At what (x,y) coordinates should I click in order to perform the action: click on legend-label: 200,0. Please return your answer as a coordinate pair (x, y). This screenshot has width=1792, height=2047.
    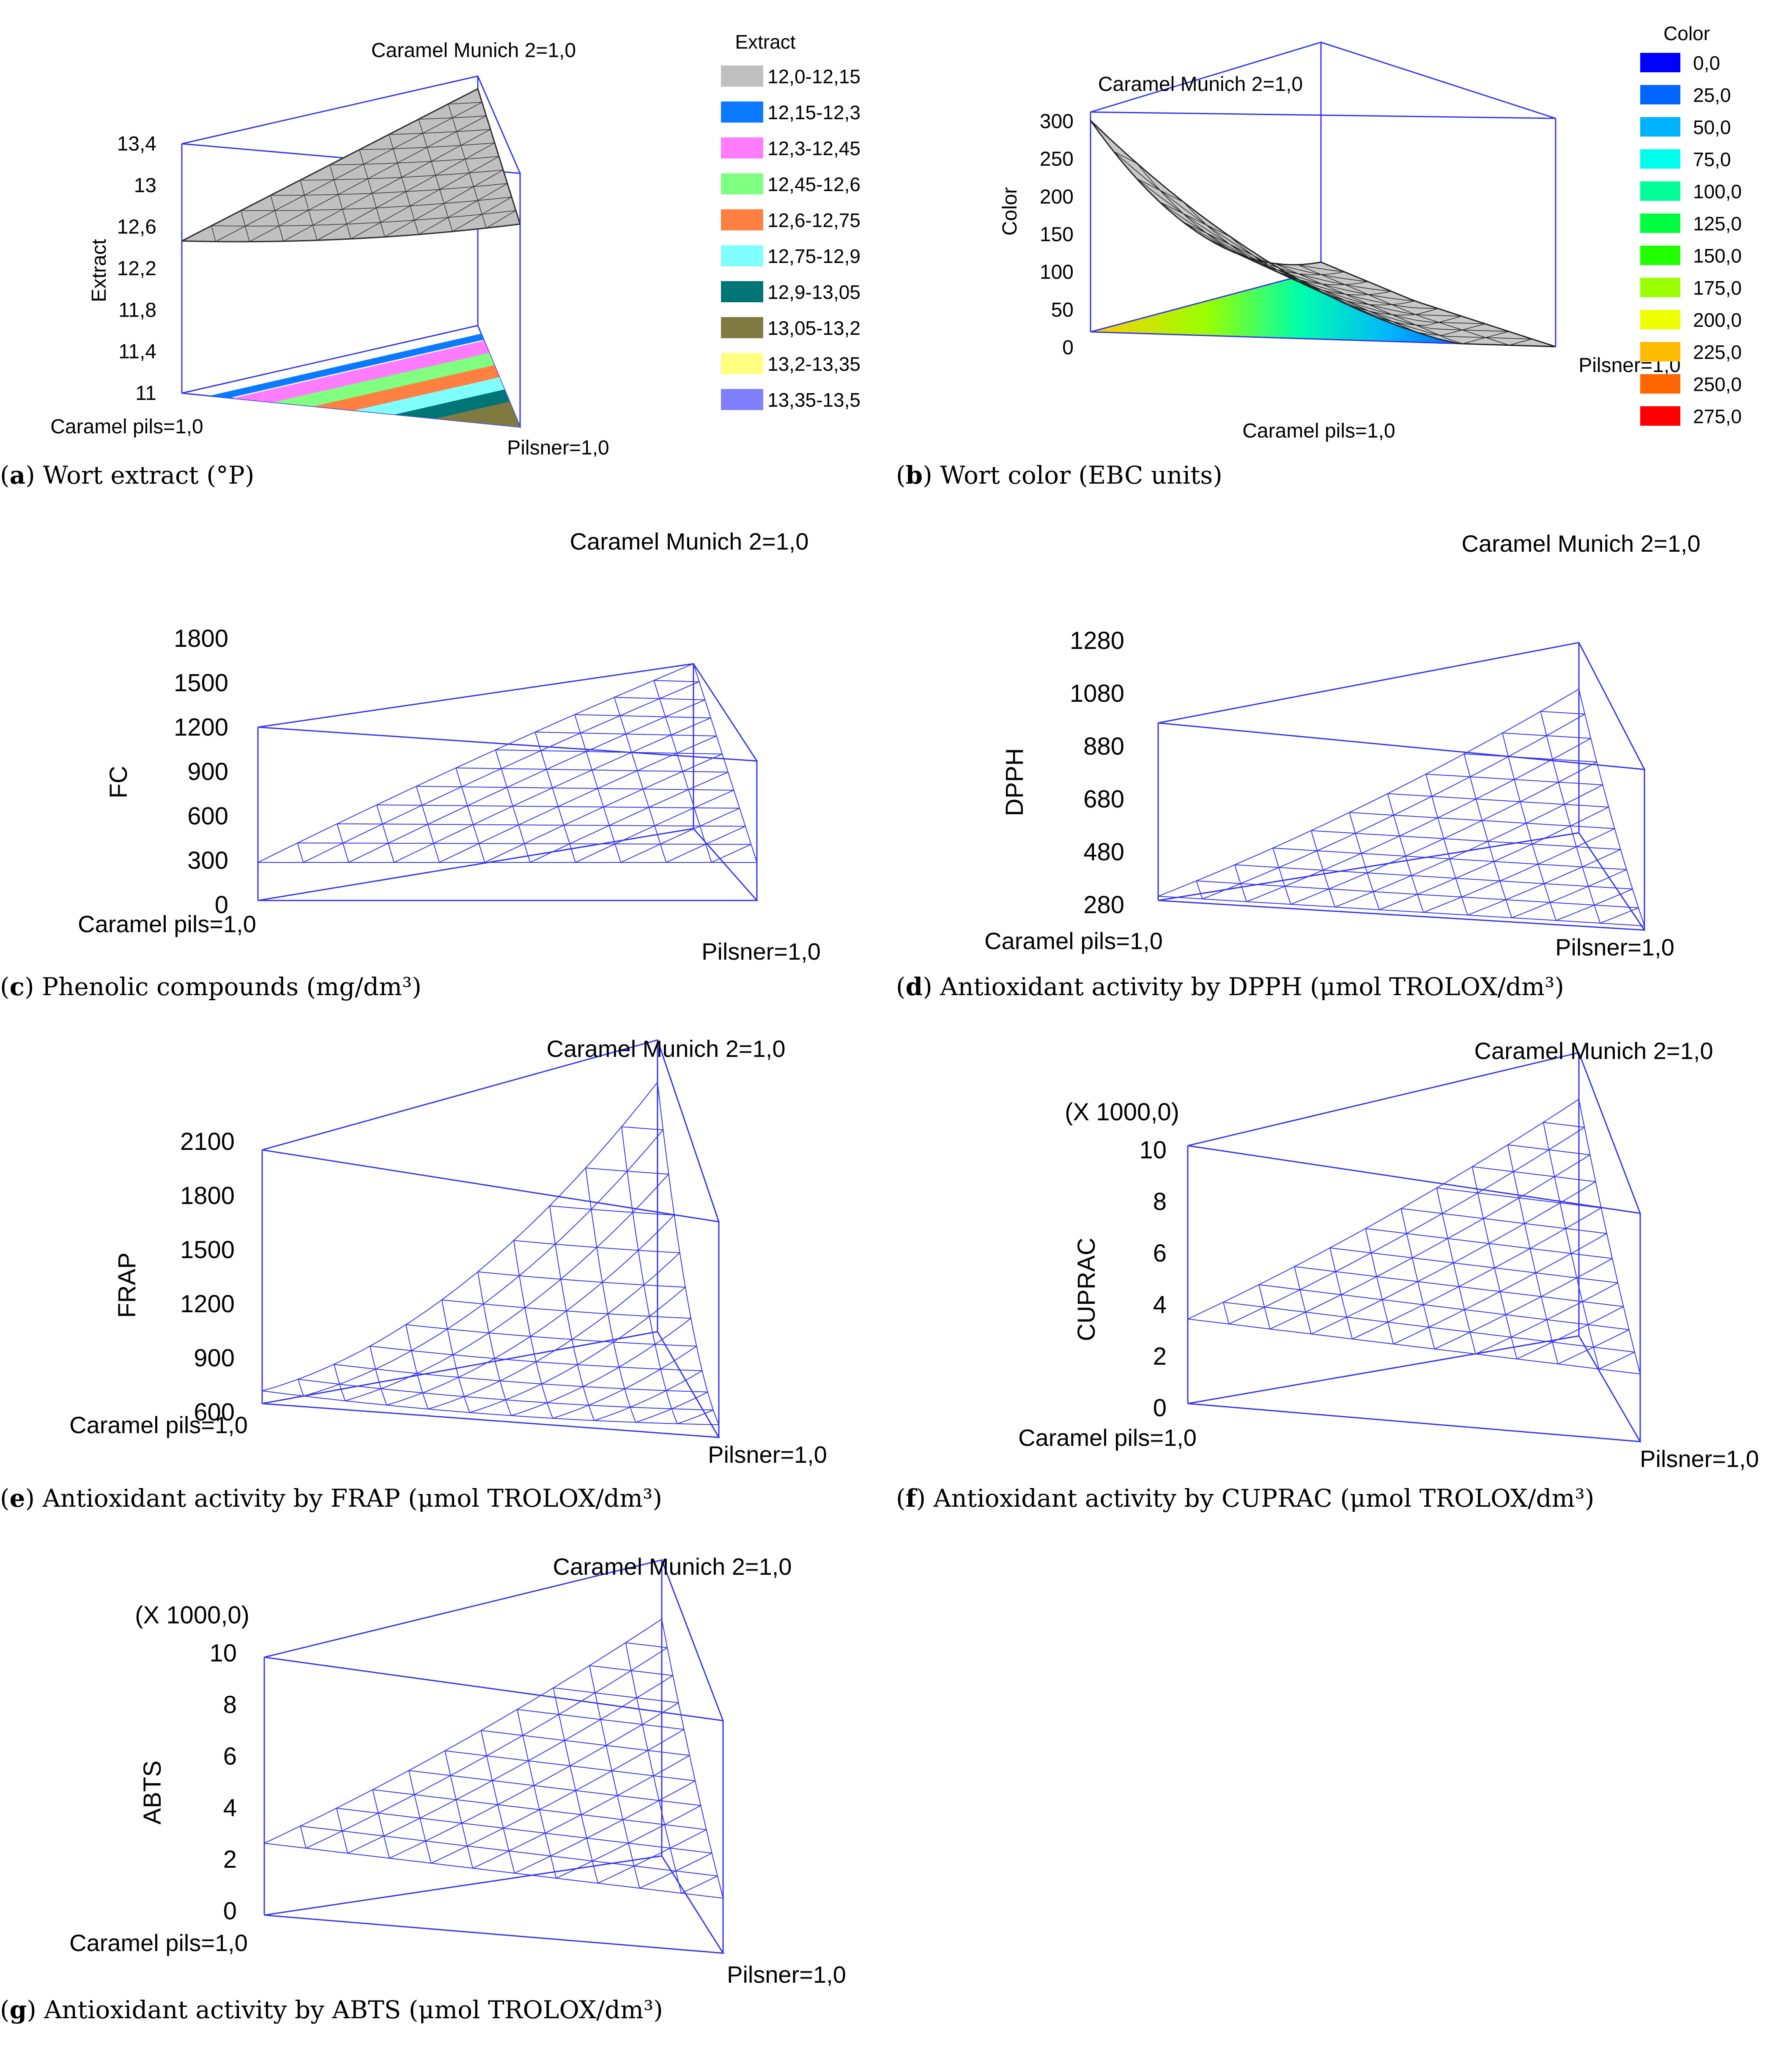
    Looking at the image, I should click on (1717, 320).